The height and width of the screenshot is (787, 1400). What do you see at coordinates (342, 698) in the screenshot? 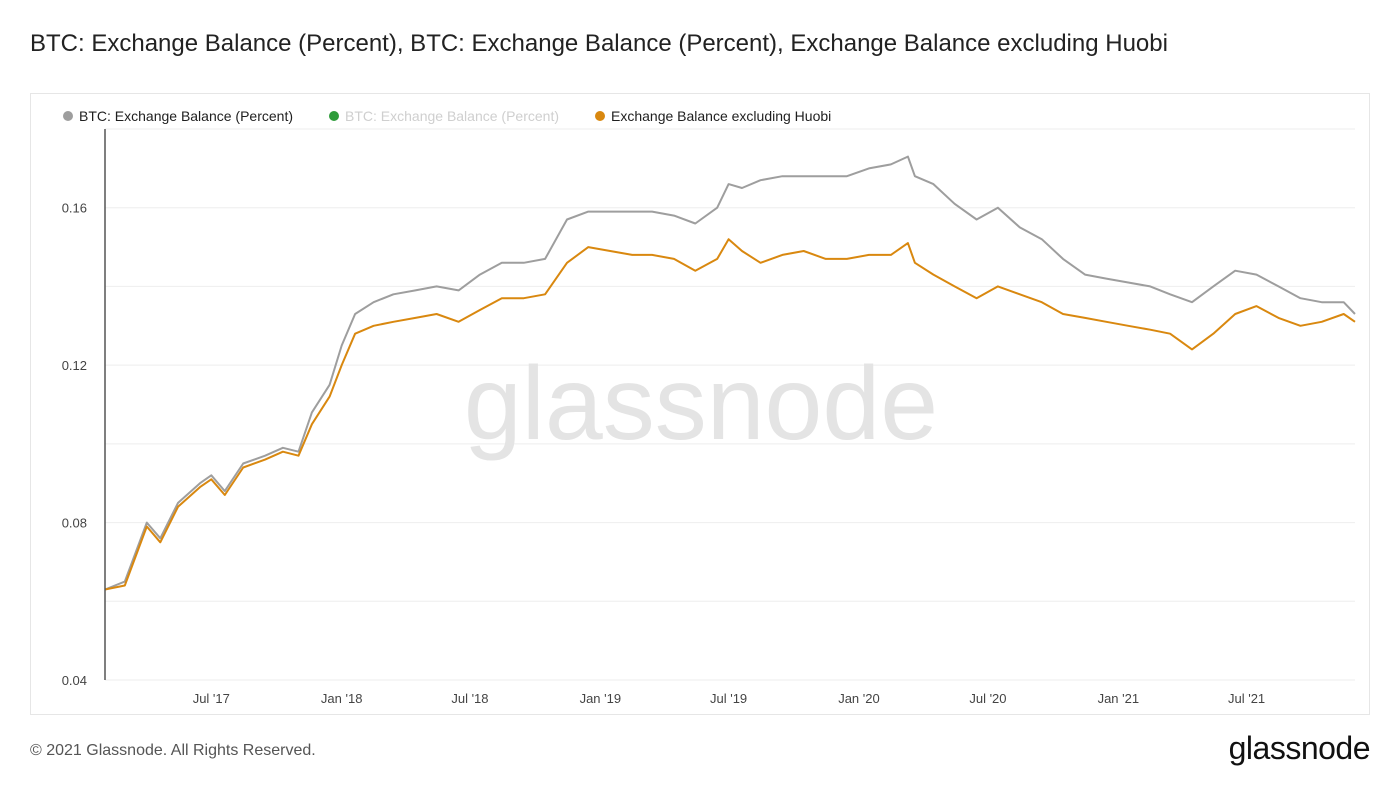
I see `x-tick-label: Jan '18` at bounding box center [342, 698].